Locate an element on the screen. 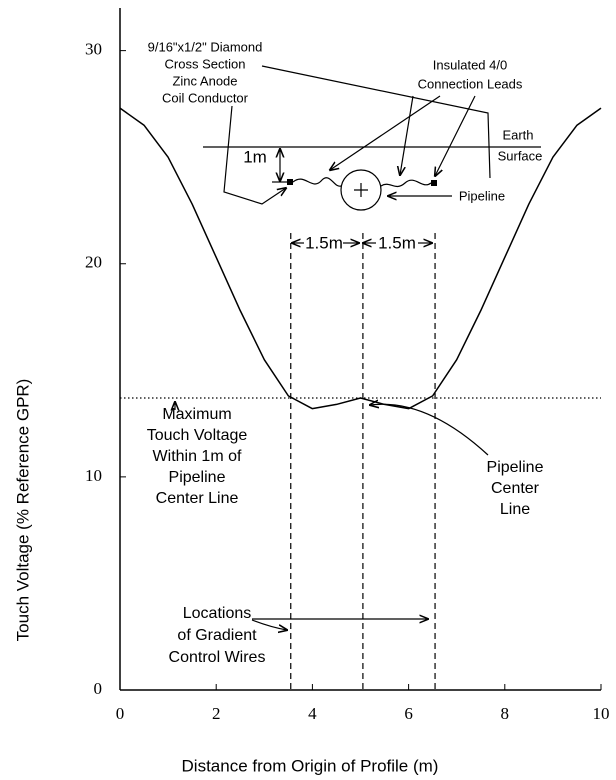 This screenshot has width=616, height=780. x-tick-label: 10 is located at coordinates (601, 713).